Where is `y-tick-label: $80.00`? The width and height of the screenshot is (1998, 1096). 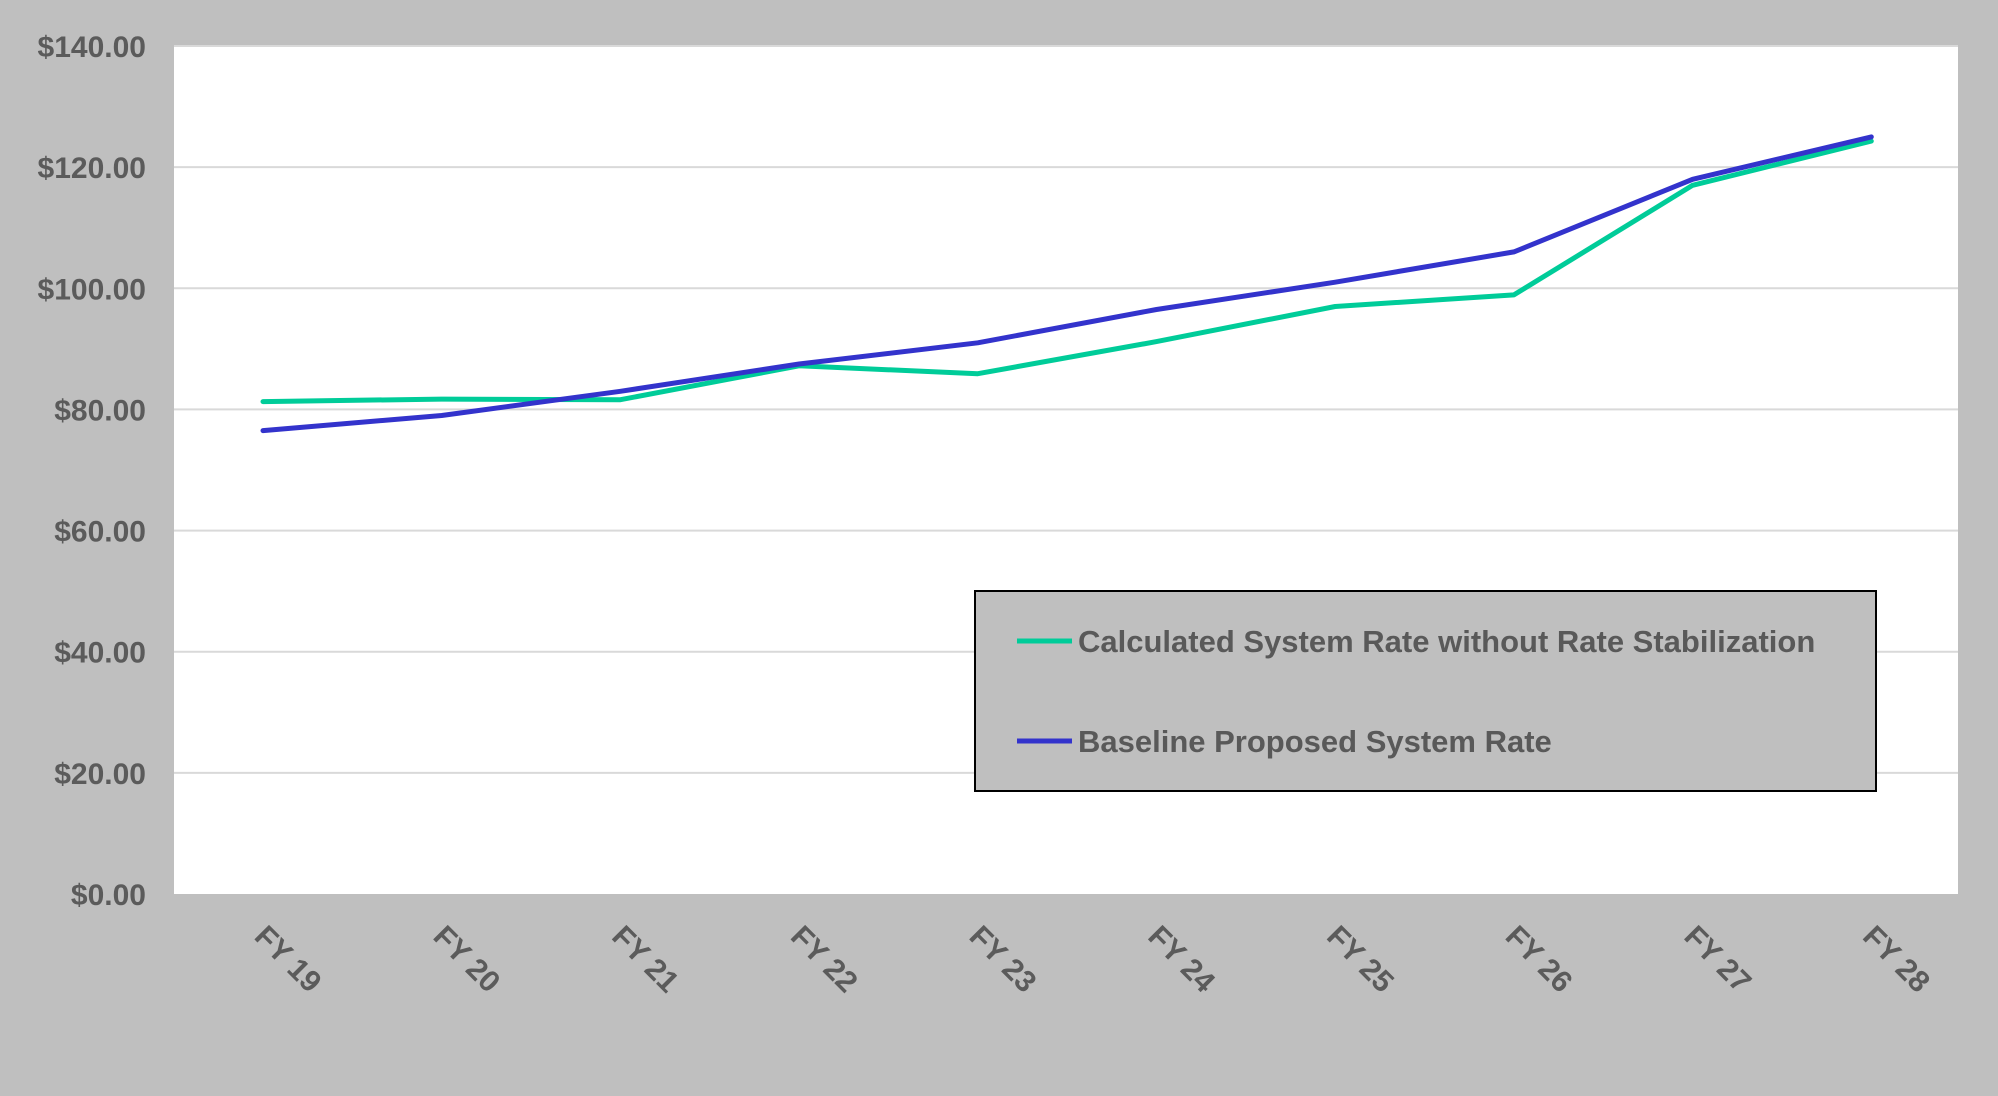
y-tick-label: $80.00 is located at coordinates (100, 410).